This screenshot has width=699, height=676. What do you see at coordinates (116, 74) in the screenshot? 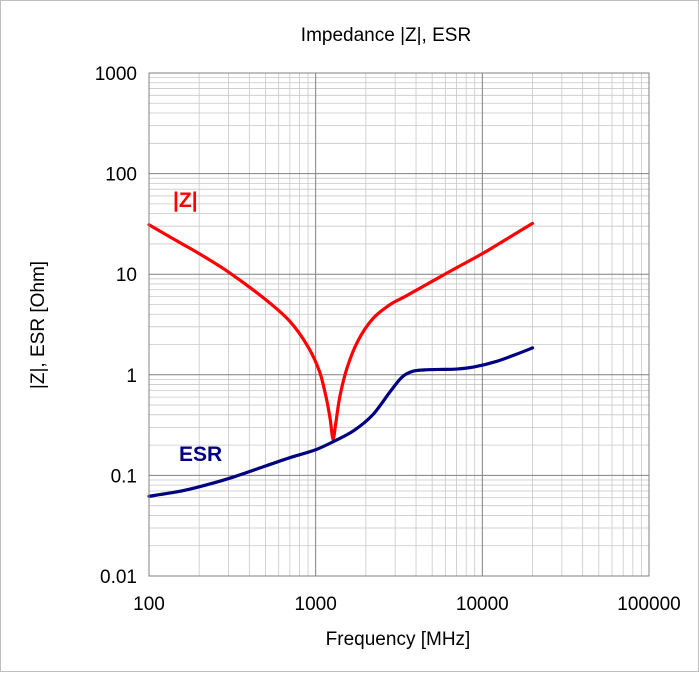
I see `y-tick-label: 1000` at bounding box center [116, 74].